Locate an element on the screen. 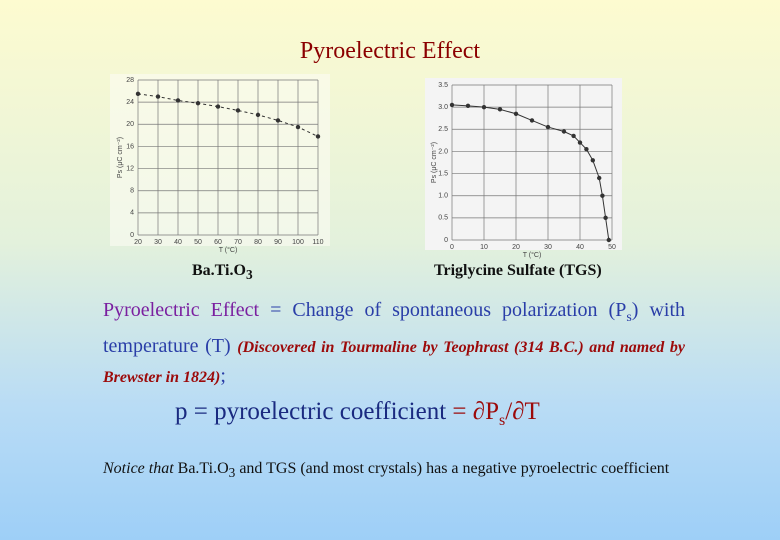 Image resolution: width=780 pixels, height=540 pixels. caption: Triglycine Sulfate (TGS) is located at coordinates (518, 270).